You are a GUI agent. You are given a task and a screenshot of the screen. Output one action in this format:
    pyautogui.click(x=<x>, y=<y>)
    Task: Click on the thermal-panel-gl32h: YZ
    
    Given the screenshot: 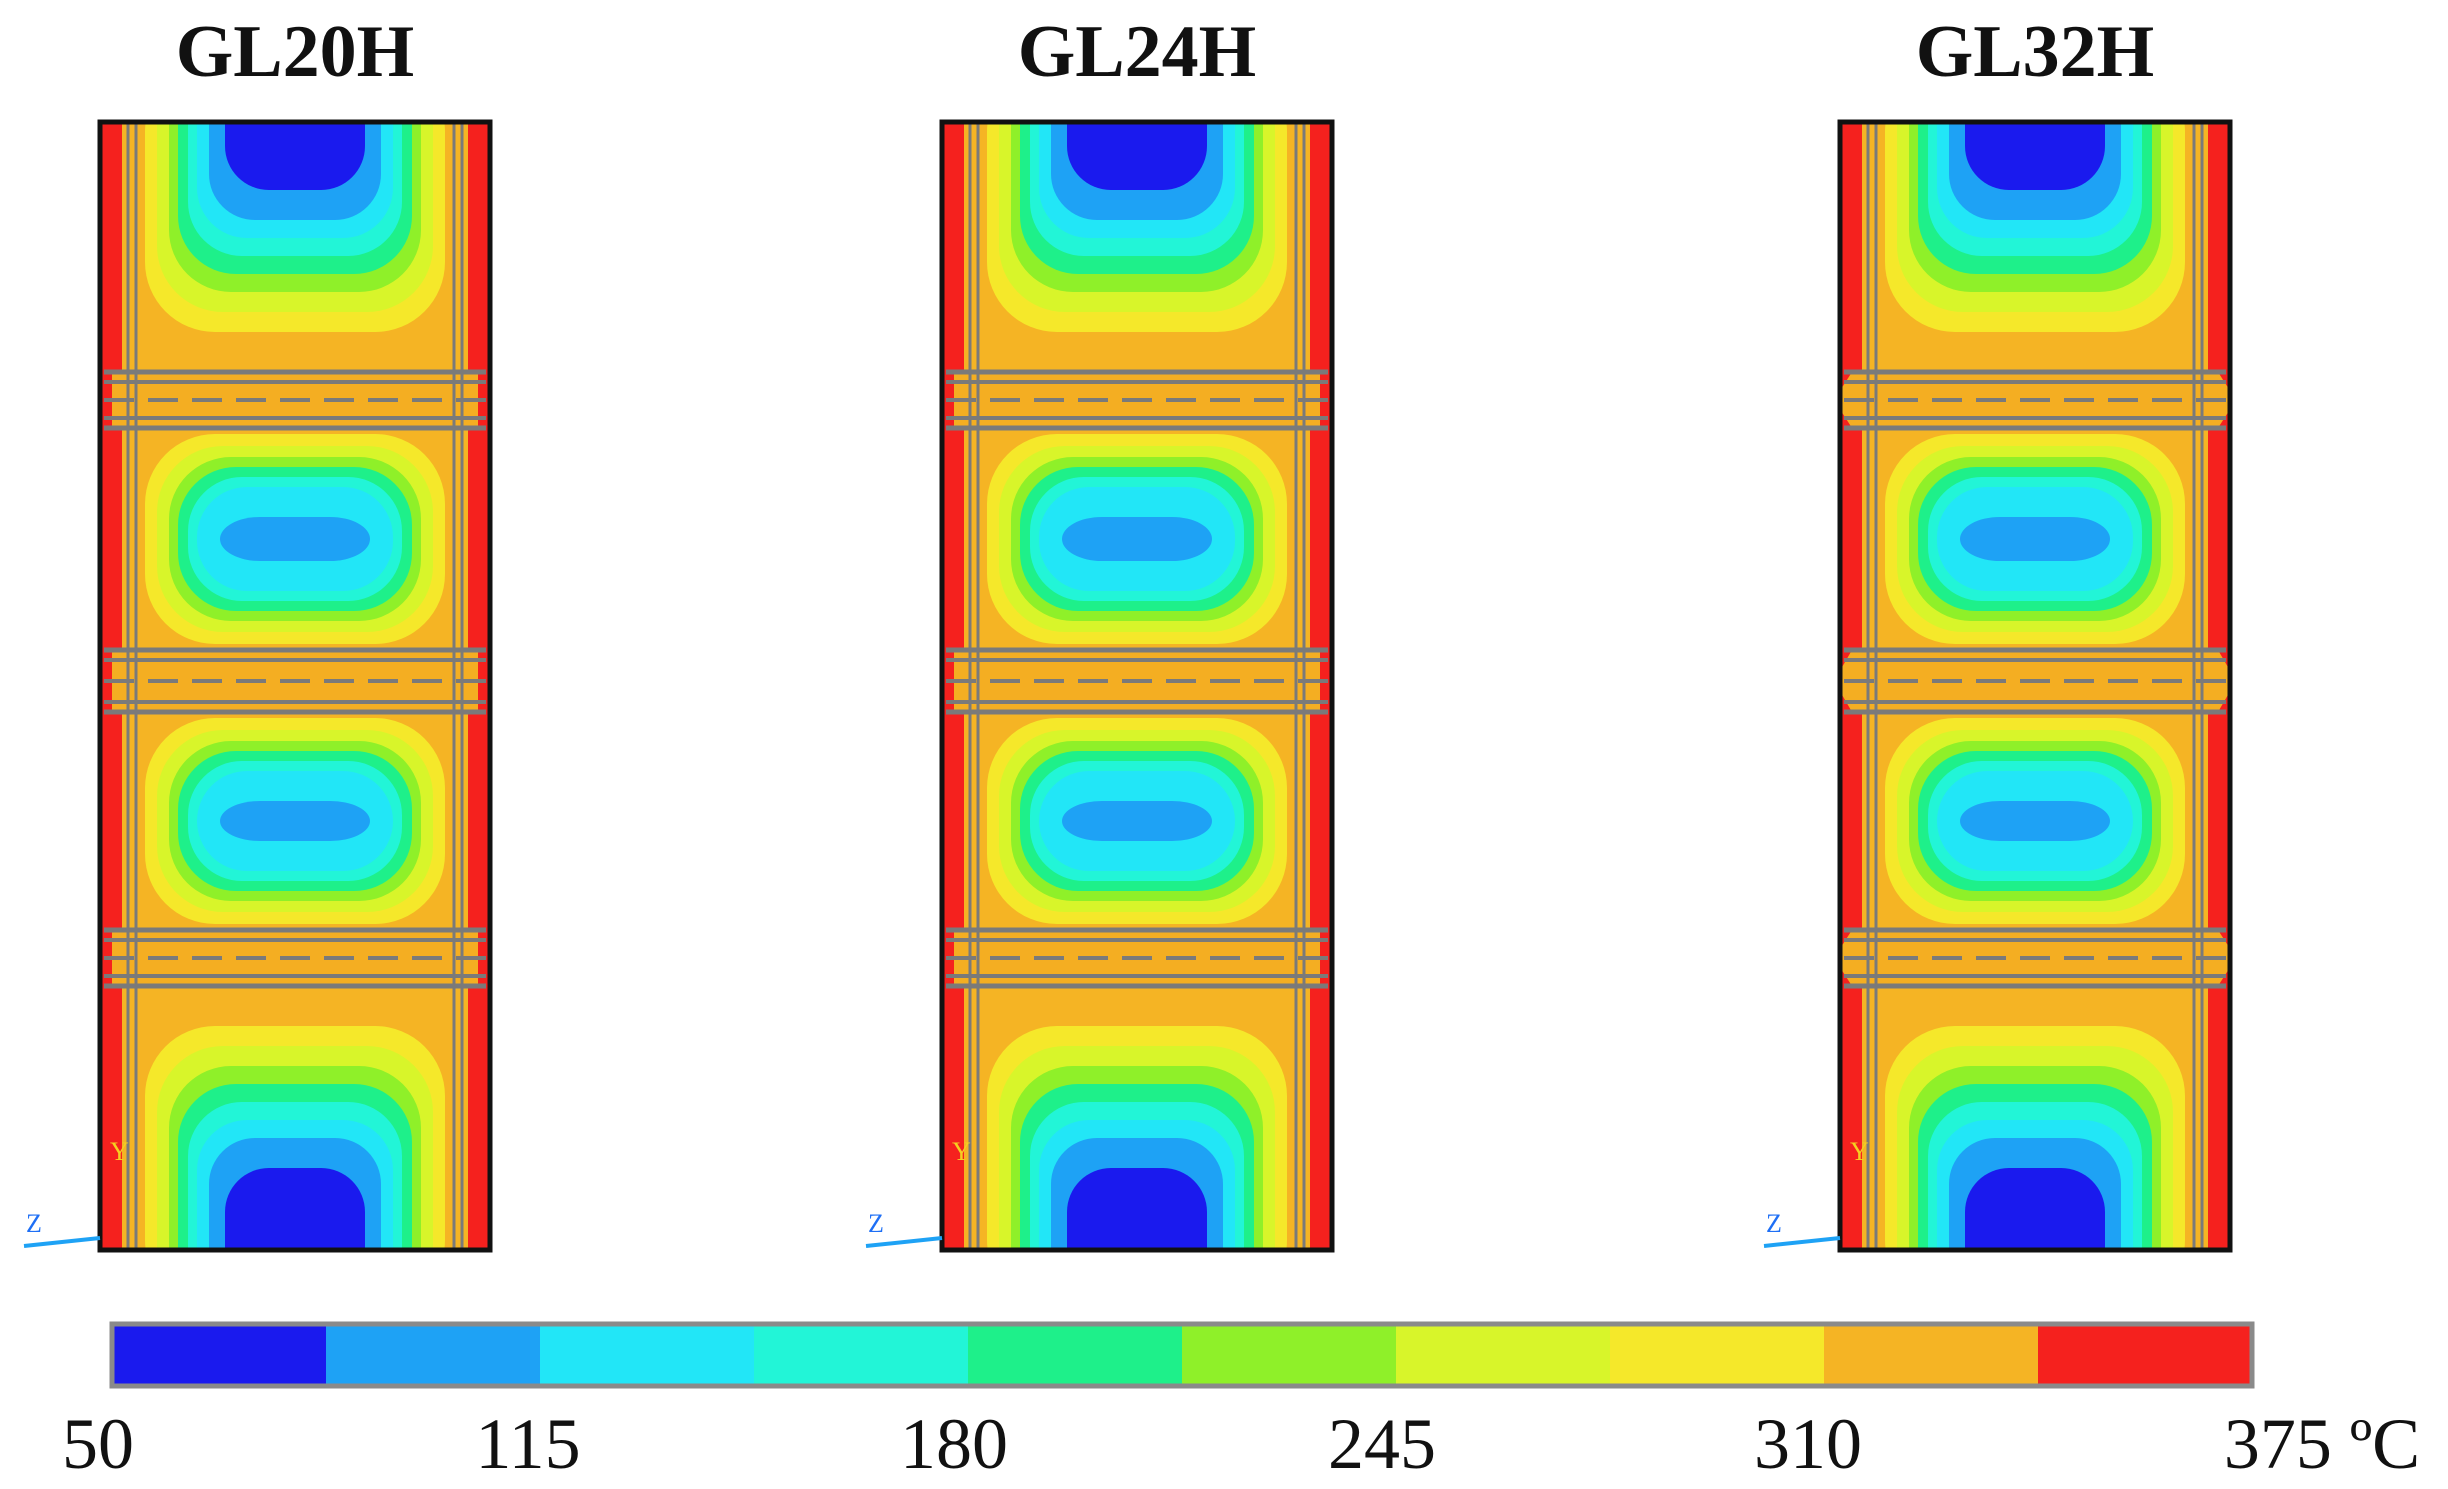 What is the action you would take?
    pyautogui.click(x=1998, y=686)
    